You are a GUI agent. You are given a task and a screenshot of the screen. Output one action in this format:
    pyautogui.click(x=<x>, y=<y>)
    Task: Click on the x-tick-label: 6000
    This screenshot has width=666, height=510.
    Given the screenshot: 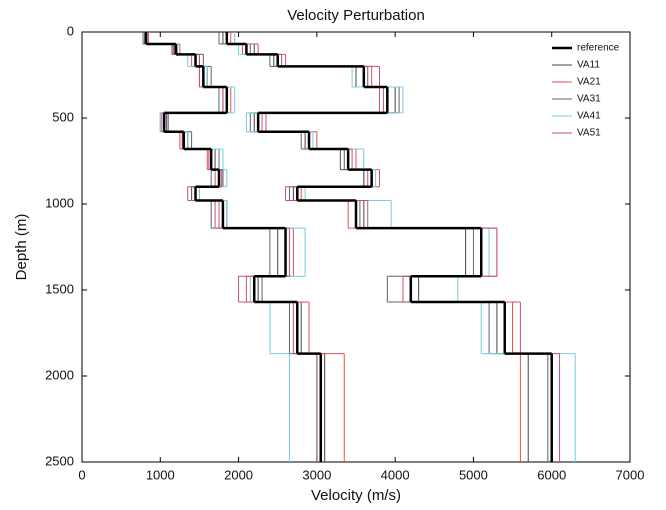 What is the action you would take?
    pyautogui.click(x=551, y=474)
    